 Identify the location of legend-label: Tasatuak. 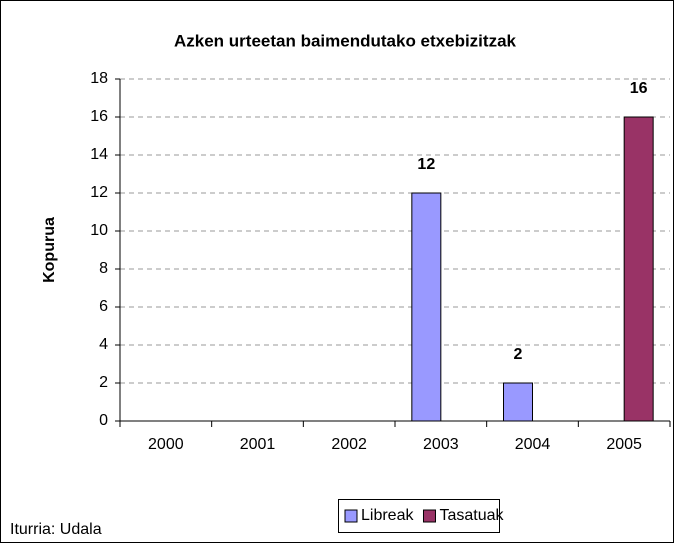
(471, 515).